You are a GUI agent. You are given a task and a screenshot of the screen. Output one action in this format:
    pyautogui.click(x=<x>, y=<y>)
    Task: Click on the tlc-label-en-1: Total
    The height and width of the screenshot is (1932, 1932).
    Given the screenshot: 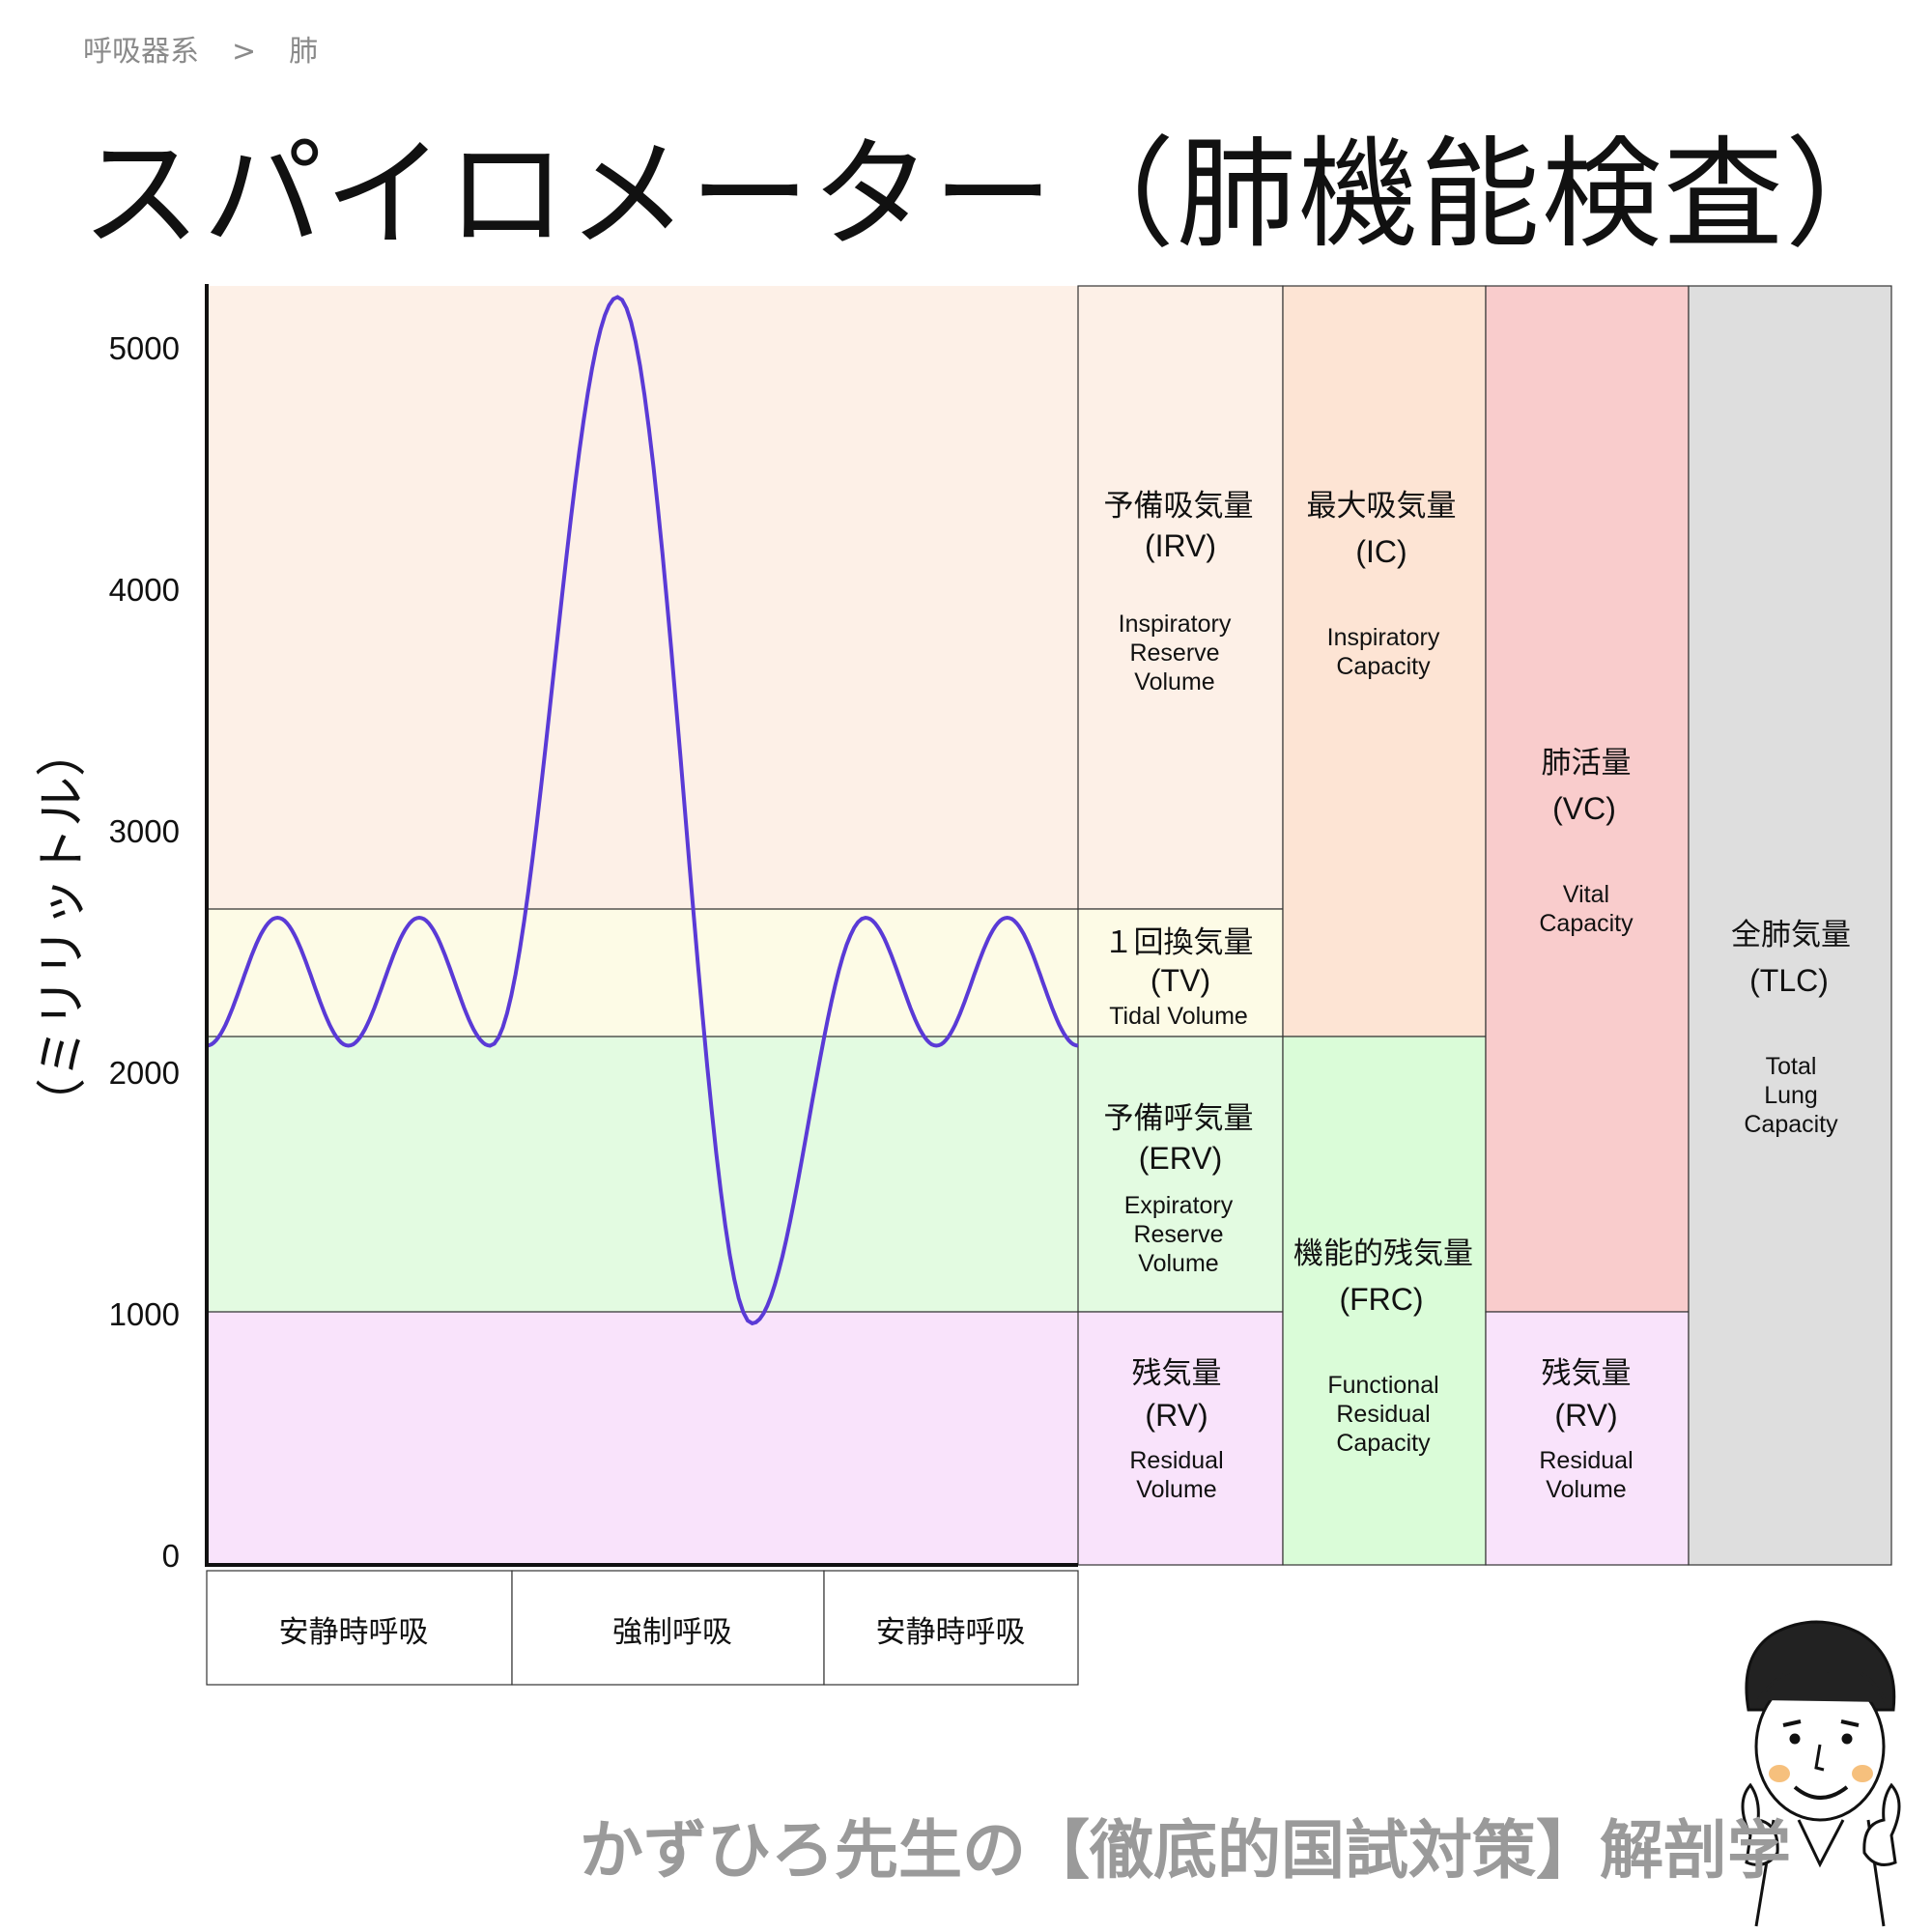 What is the action you would take?
    pyautogui.click(x=1791, y=1066)
    